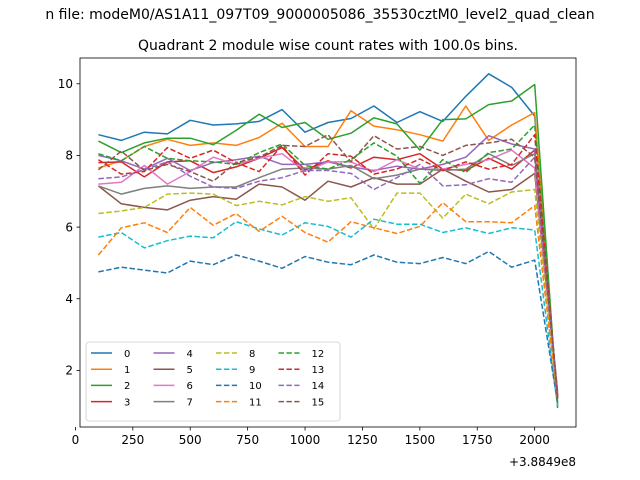  What do you see at coordinates (477, 440) in the screenshot?
I see `x-tick-label: 1750` at bounding box center [477, 440].